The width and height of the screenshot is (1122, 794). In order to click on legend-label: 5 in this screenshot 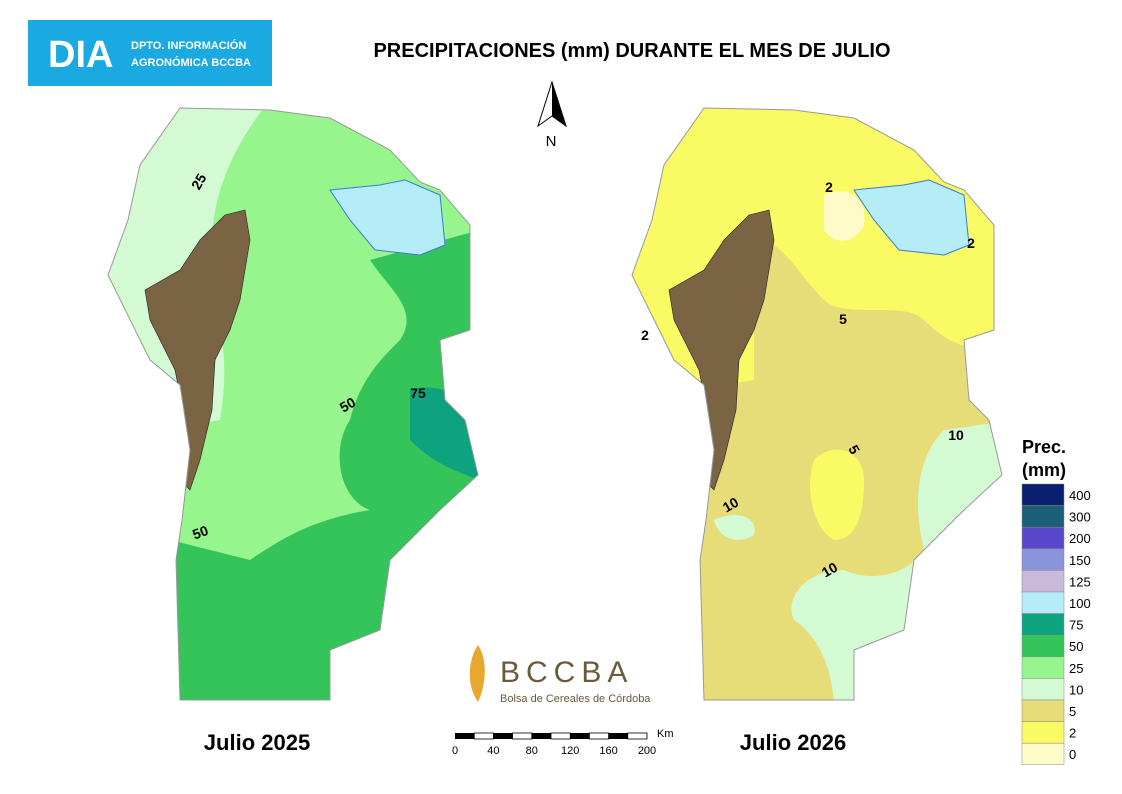, I will do `click(1072, 711)`.